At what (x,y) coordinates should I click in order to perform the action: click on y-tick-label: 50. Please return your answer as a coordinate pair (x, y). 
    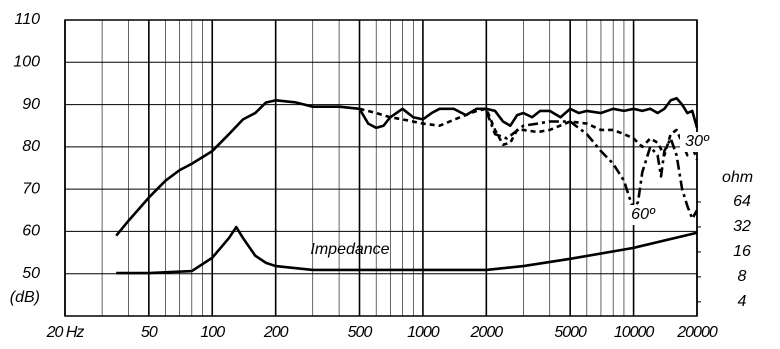
    Looking at the image, I should click on (31, 273).